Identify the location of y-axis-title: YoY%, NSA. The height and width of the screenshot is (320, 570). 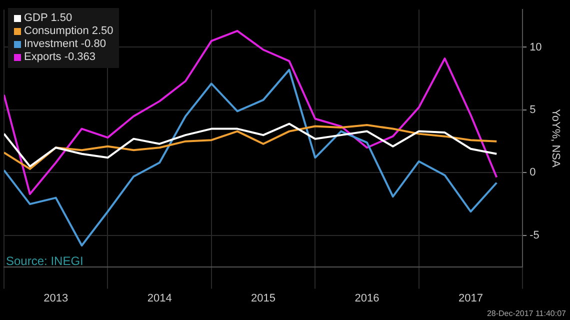
(555, 138).